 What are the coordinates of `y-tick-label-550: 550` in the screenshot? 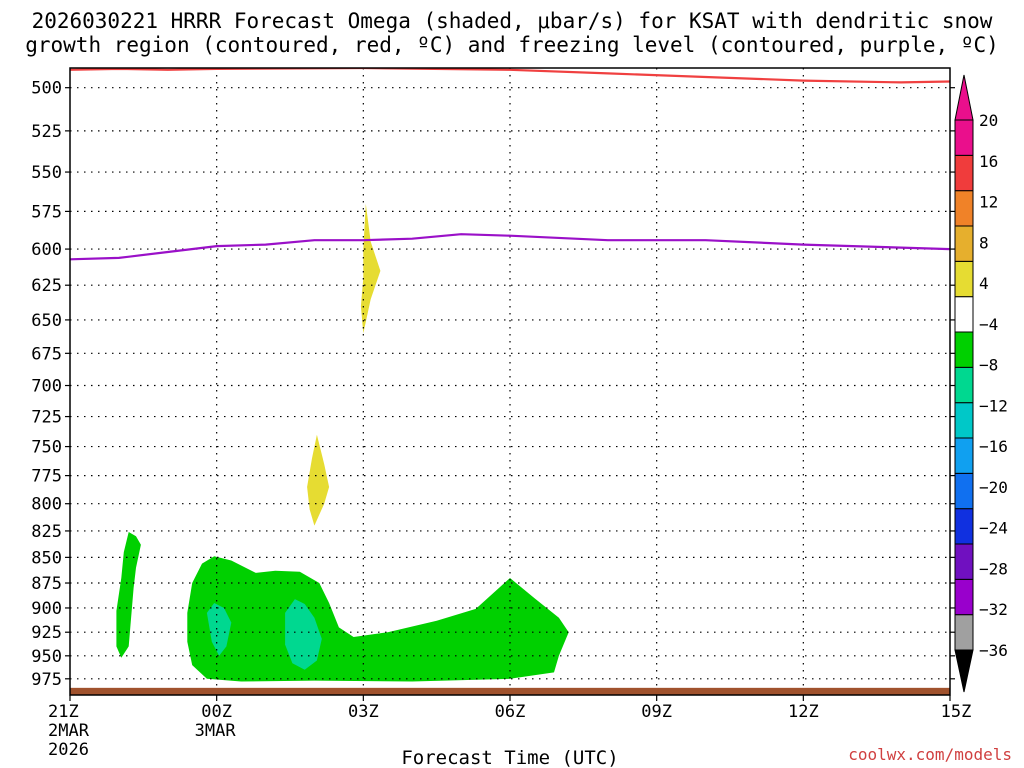 It's located at (46, 173).